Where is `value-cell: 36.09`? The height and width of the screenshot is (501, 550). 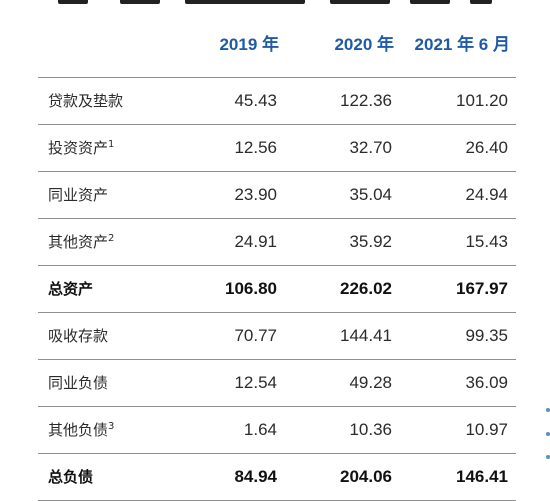 value-cell: 36.09 is located at coordinates (458, 383).